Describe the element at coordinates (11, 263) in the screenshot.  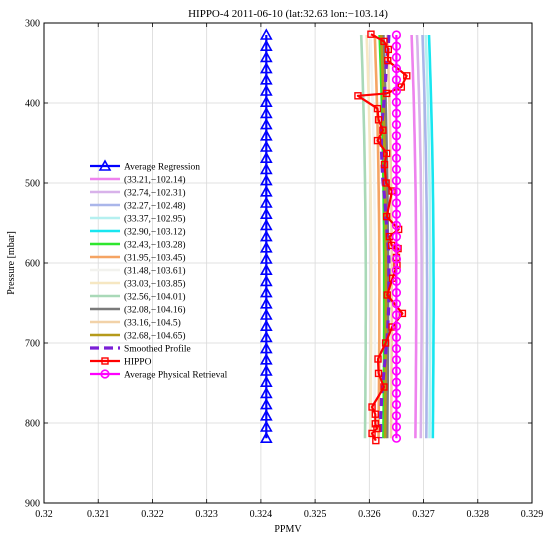
I see `y-axis-label: Pressure [mbar]` at that location.